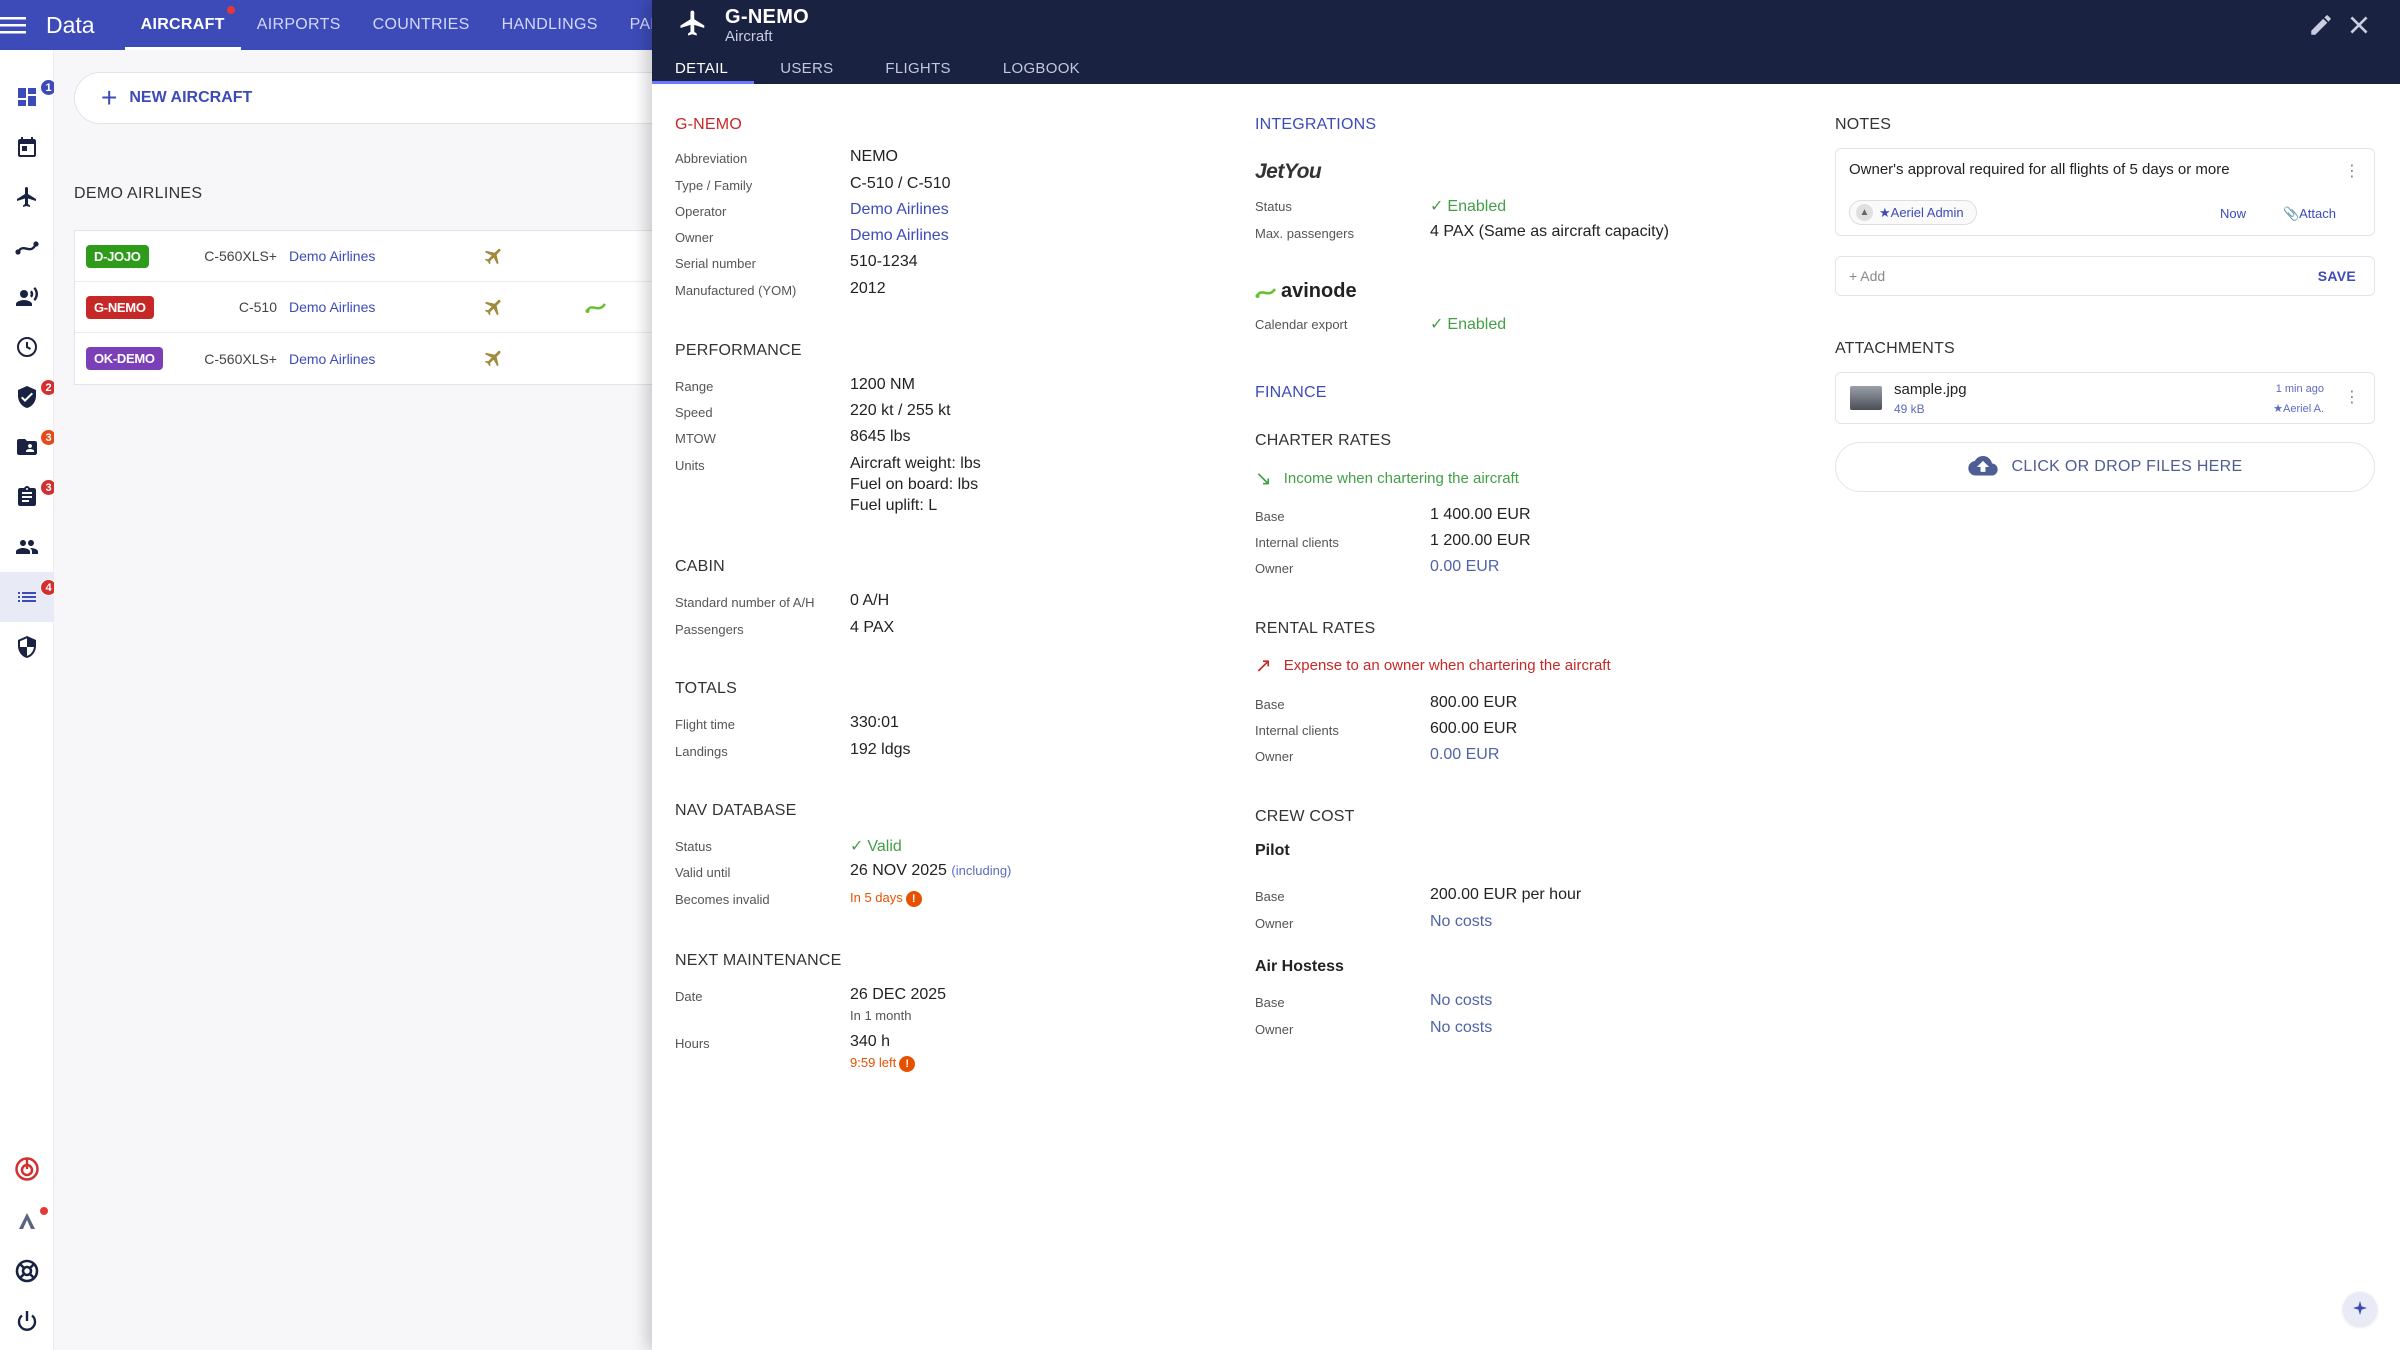 This screenshot has width=2400, height=1350. Describe the element at coordinates (27, 647) in the screenshot. I see `rail-admin` at that location.